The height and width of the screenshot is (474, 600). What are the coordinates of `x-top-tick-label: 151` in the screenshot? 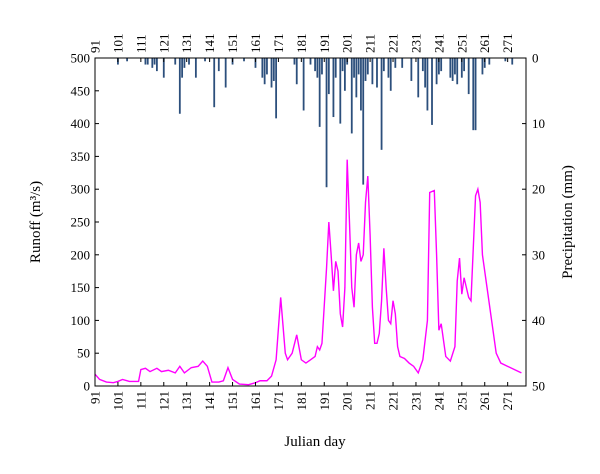 It's located at (232, 44).